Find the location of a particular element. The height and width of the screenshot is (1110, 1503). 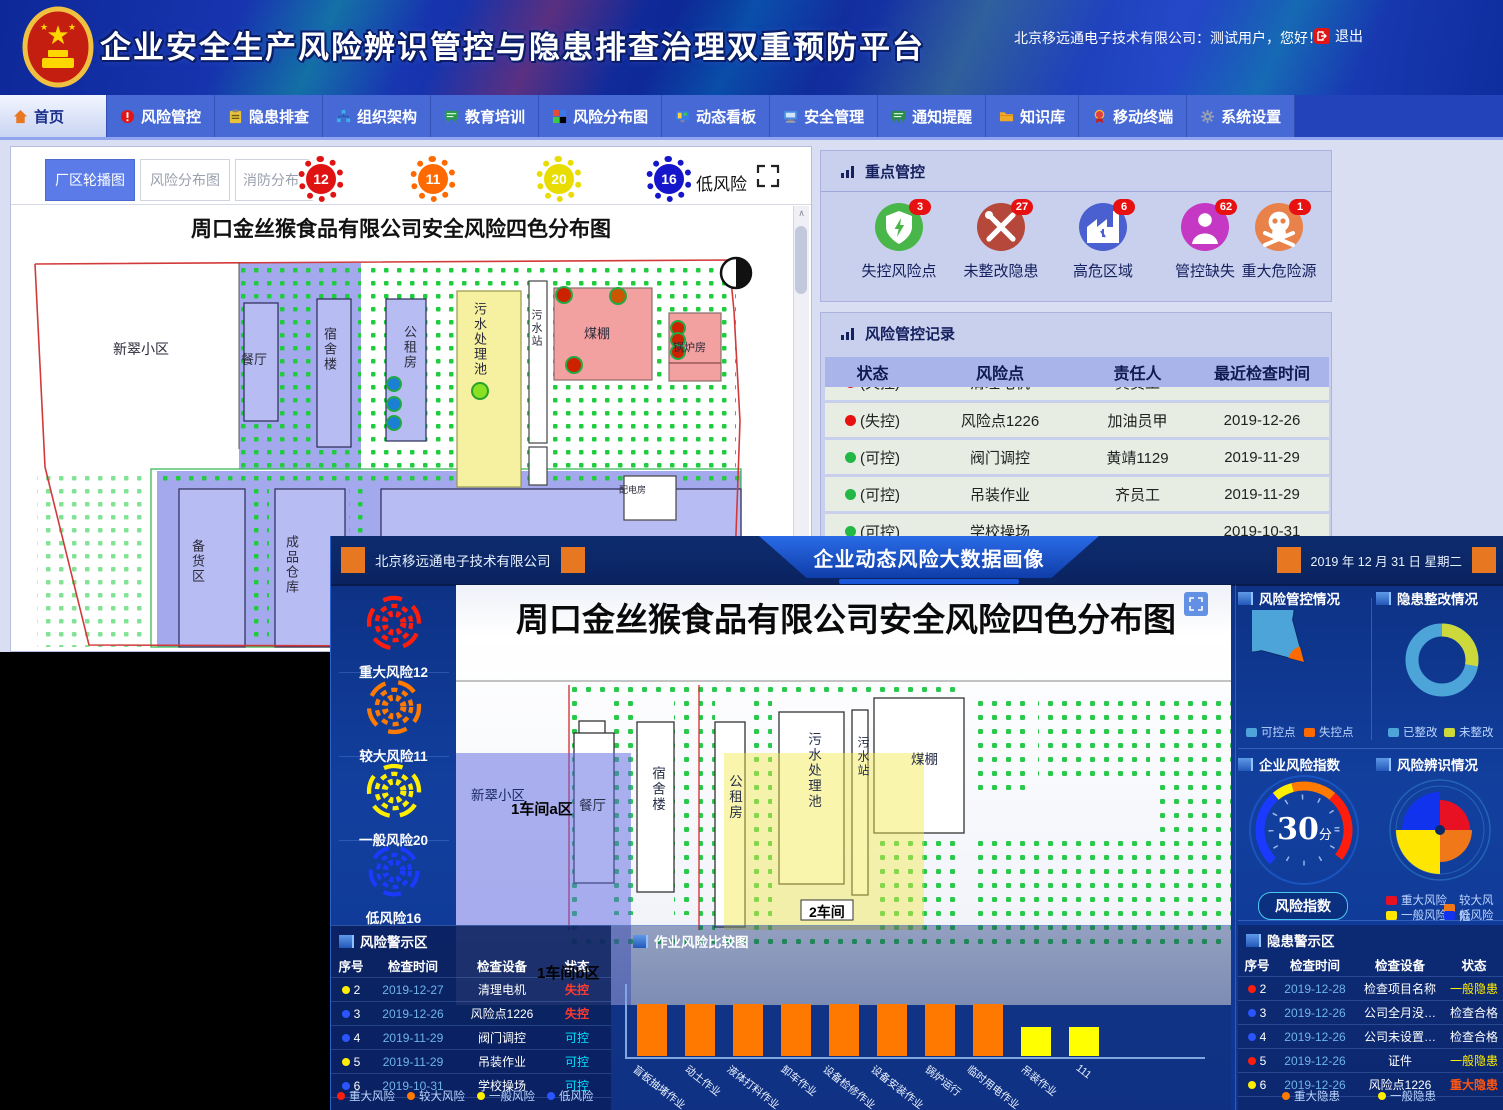

risk-alert-row: 6 2019-10-31 学校操场 可控 is located at coordinates (471, 1086).